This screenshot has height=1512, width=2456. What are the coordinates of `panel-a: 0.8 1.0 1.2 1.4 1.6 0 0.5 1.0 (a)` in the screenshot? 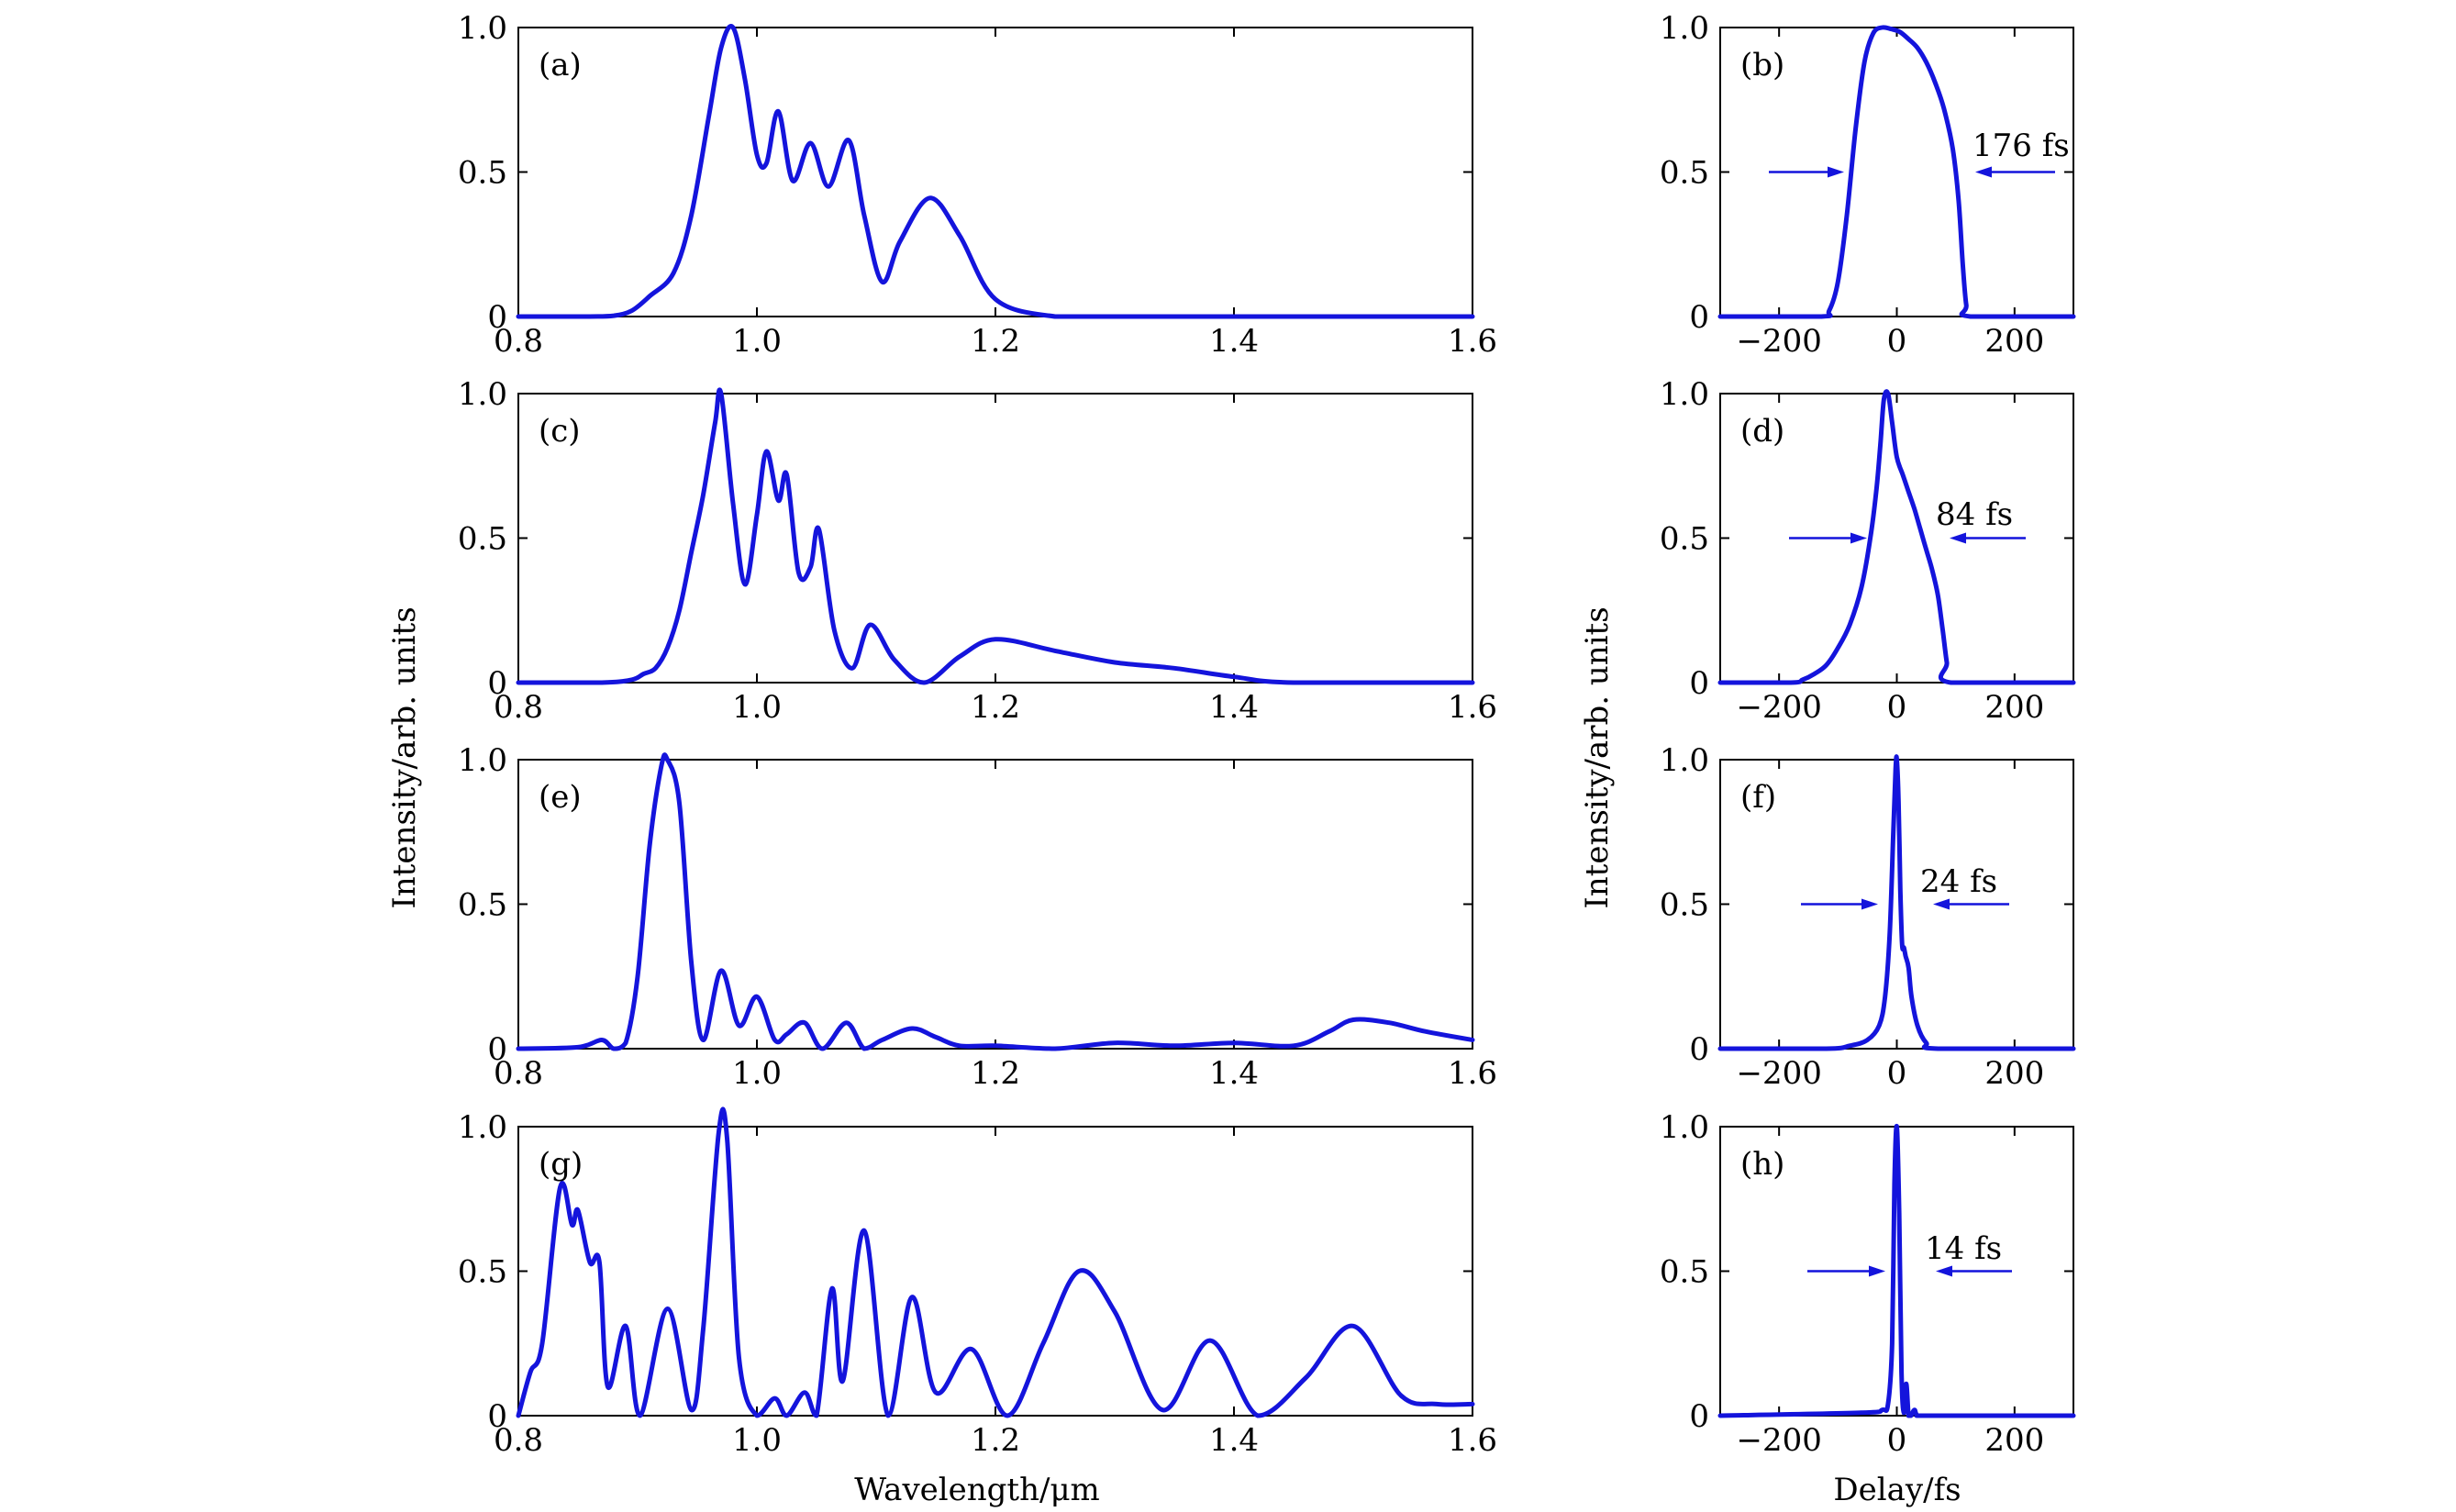 It's located at (977, 185).